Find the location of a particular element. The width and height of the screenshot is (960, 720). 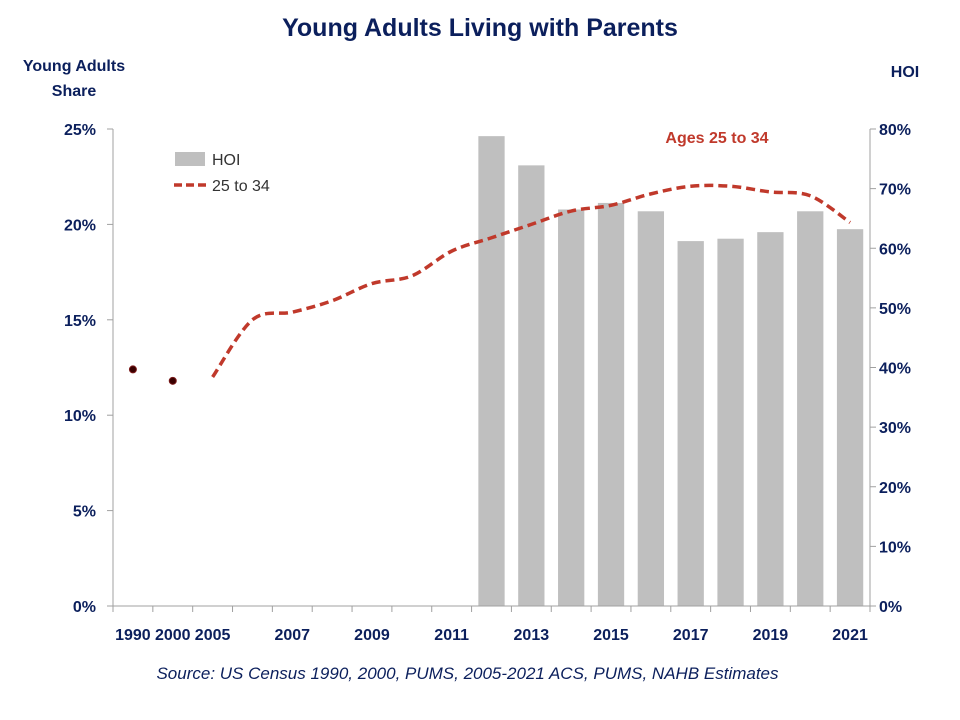

x-tick-label: 1990 is located at coordinates (133, 635).